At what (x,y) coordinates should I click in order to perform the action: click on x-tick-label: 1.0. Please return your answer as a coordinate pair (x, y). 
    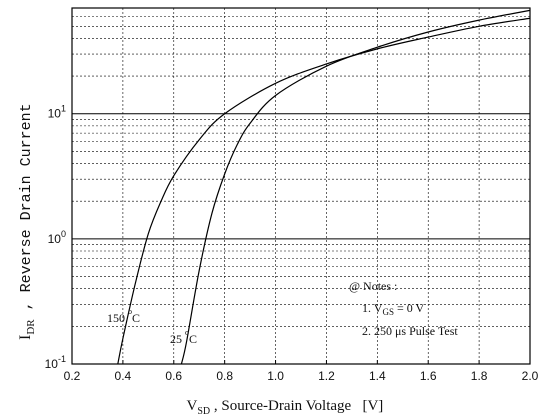
    Looking at the image, I should click on (275, 376).